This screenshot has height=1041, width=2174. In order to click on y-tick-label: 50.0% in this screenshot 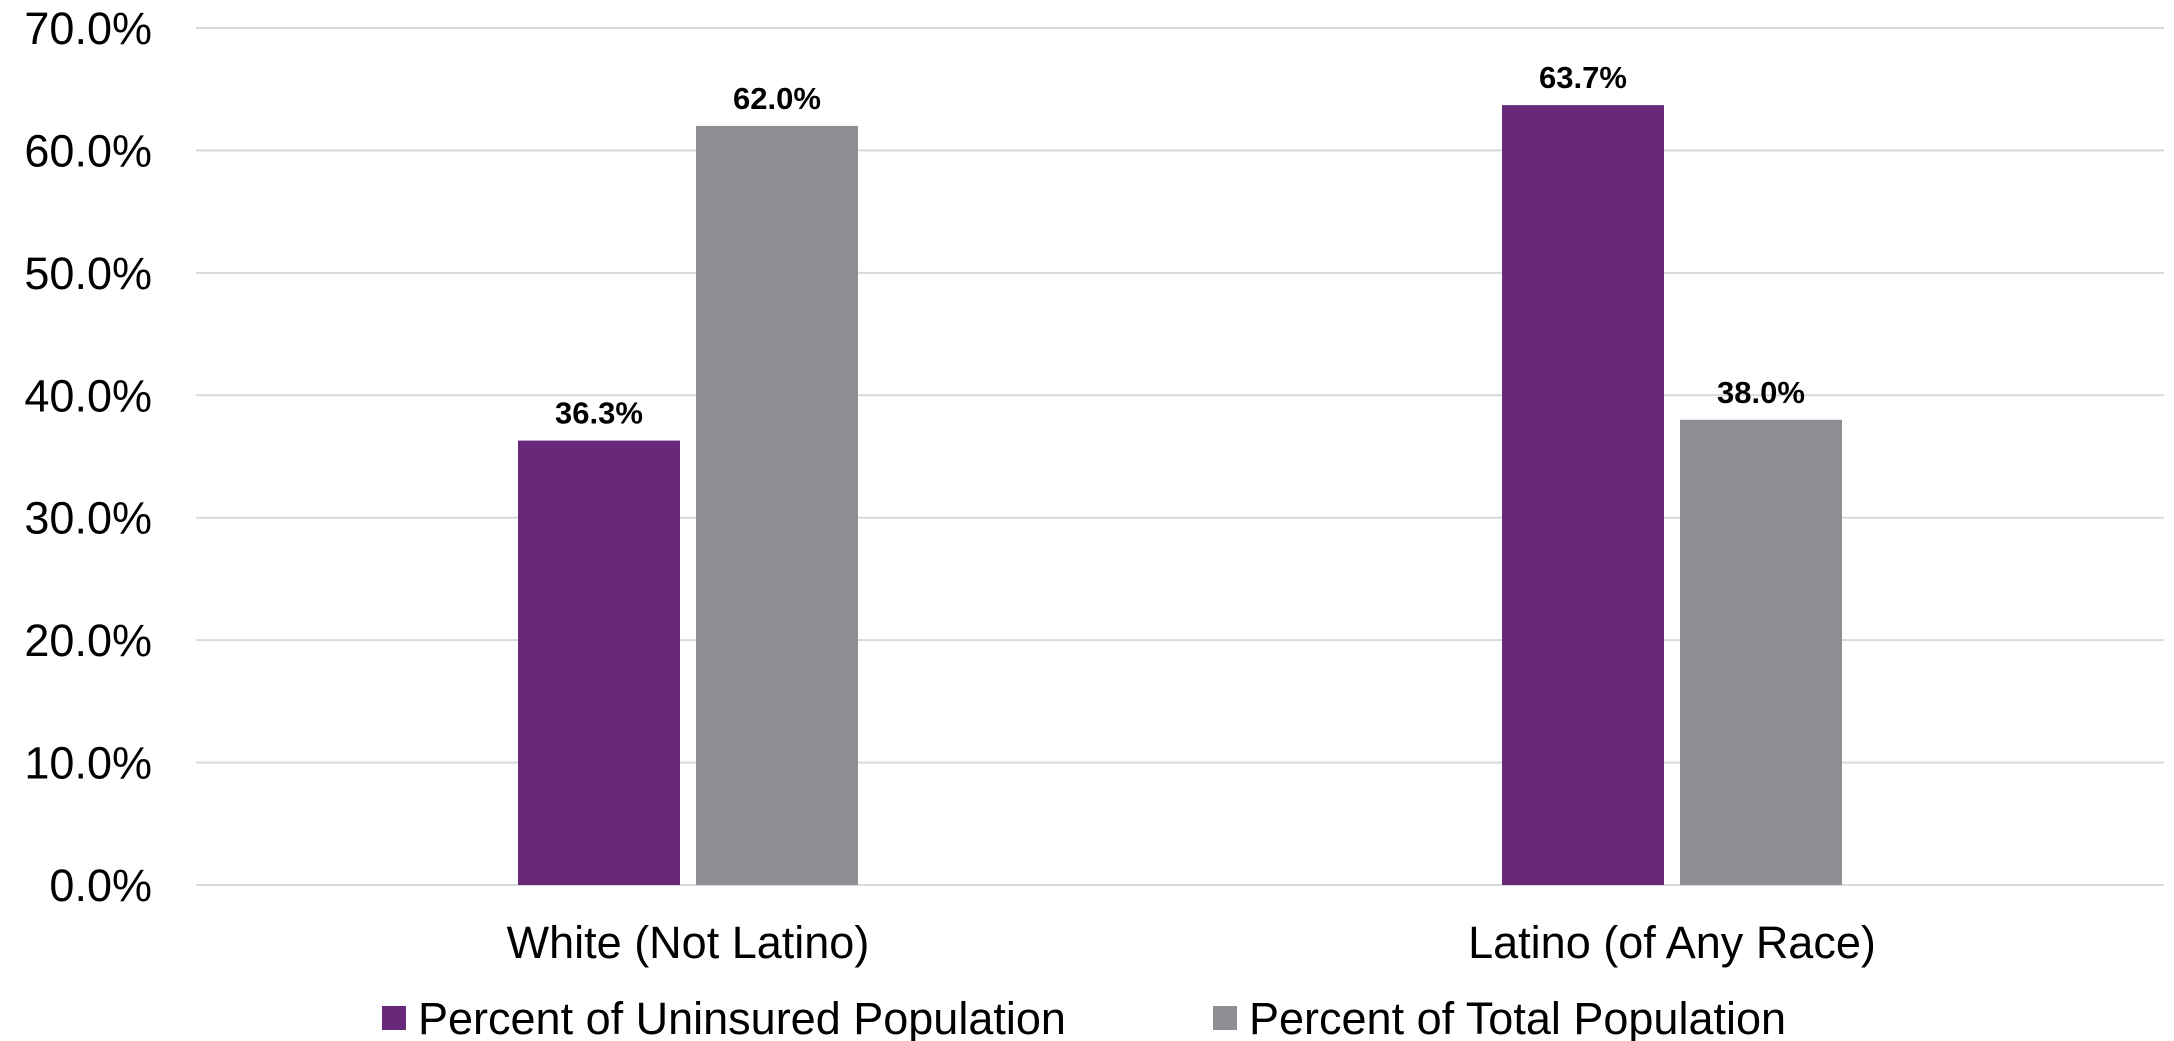, I will do `click(88, 273)`.